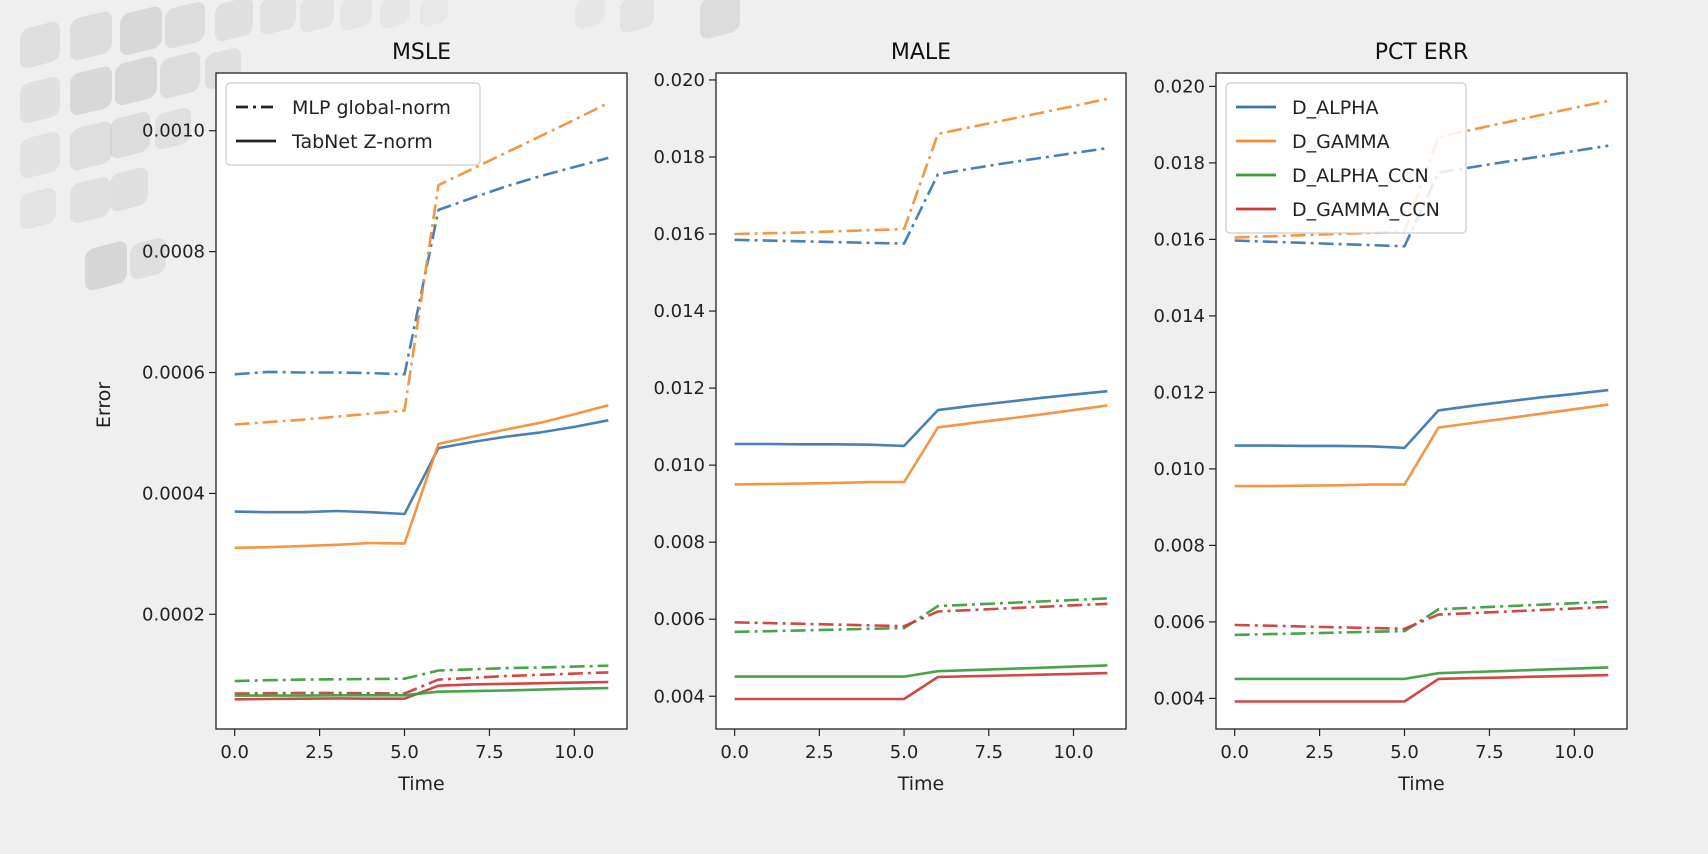 The height and width of the screenshot is (854, 1708). Describe the element at coordinates (1341, 142) in the screenshot. I see `legend-label: D_GAMMA` at that location.